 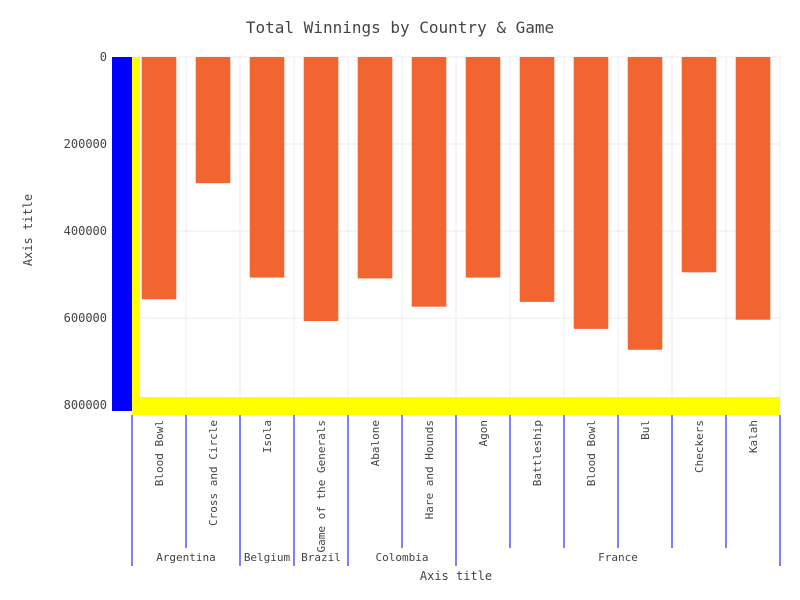 I want to click on x-tick-label: Battleship, so click(x=537, y=453).